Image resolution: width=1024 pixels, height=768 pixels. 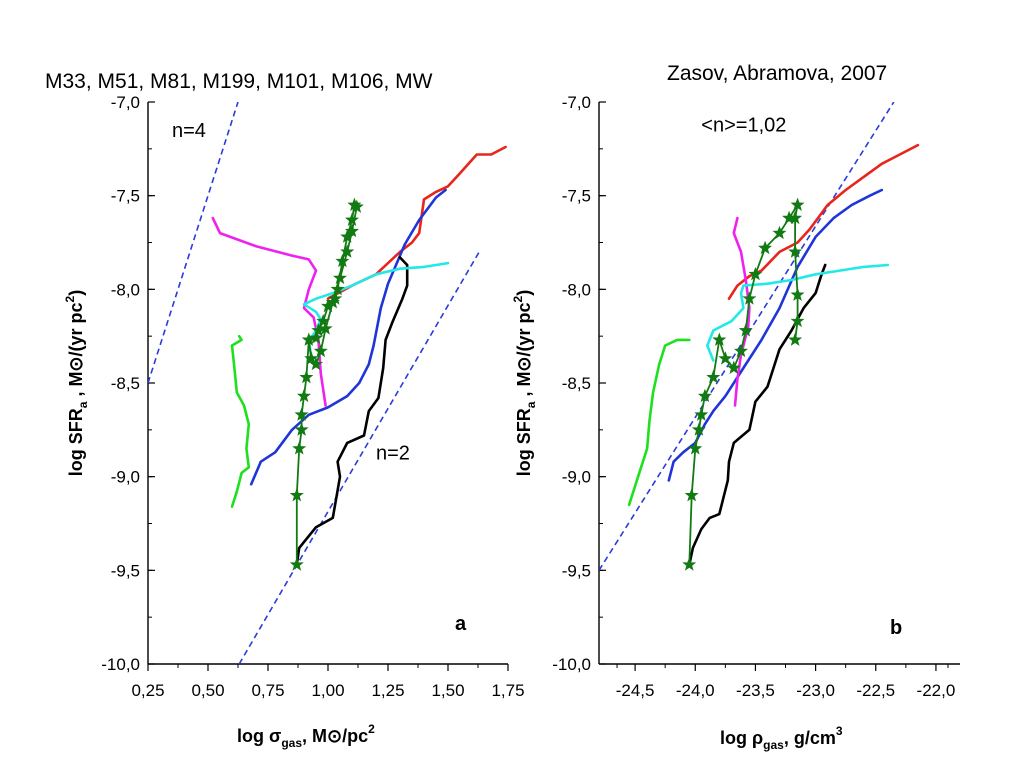 I want to click on panel-letter: a, so click(x=461, y=624).